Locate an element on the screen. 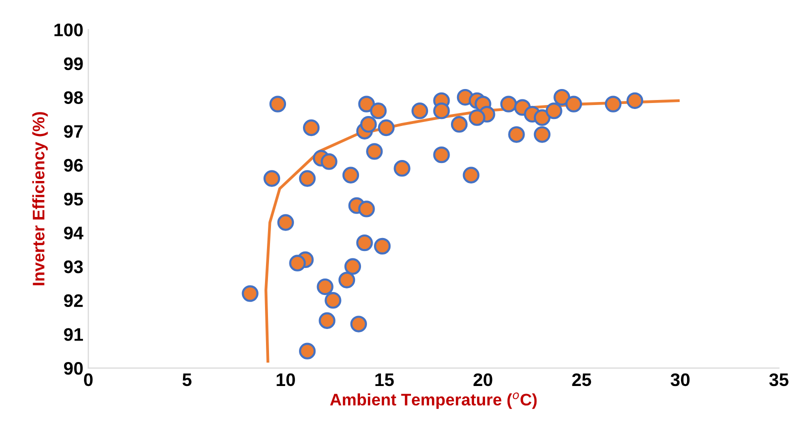 The width and height of the screenshot is (803, 423). y-tick-label: 100 is located at coordinates (68, 30).